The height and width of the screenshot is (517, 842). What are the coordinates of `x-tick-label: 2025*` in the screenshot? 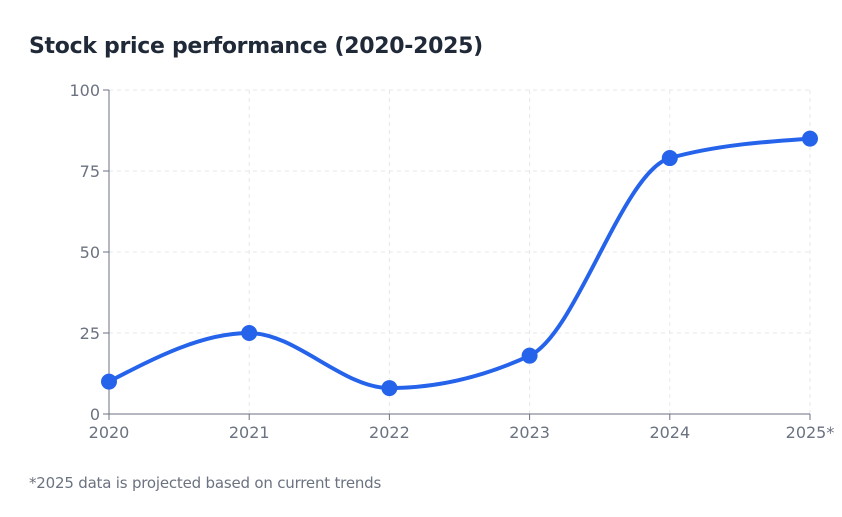 It's located at (810, 432).